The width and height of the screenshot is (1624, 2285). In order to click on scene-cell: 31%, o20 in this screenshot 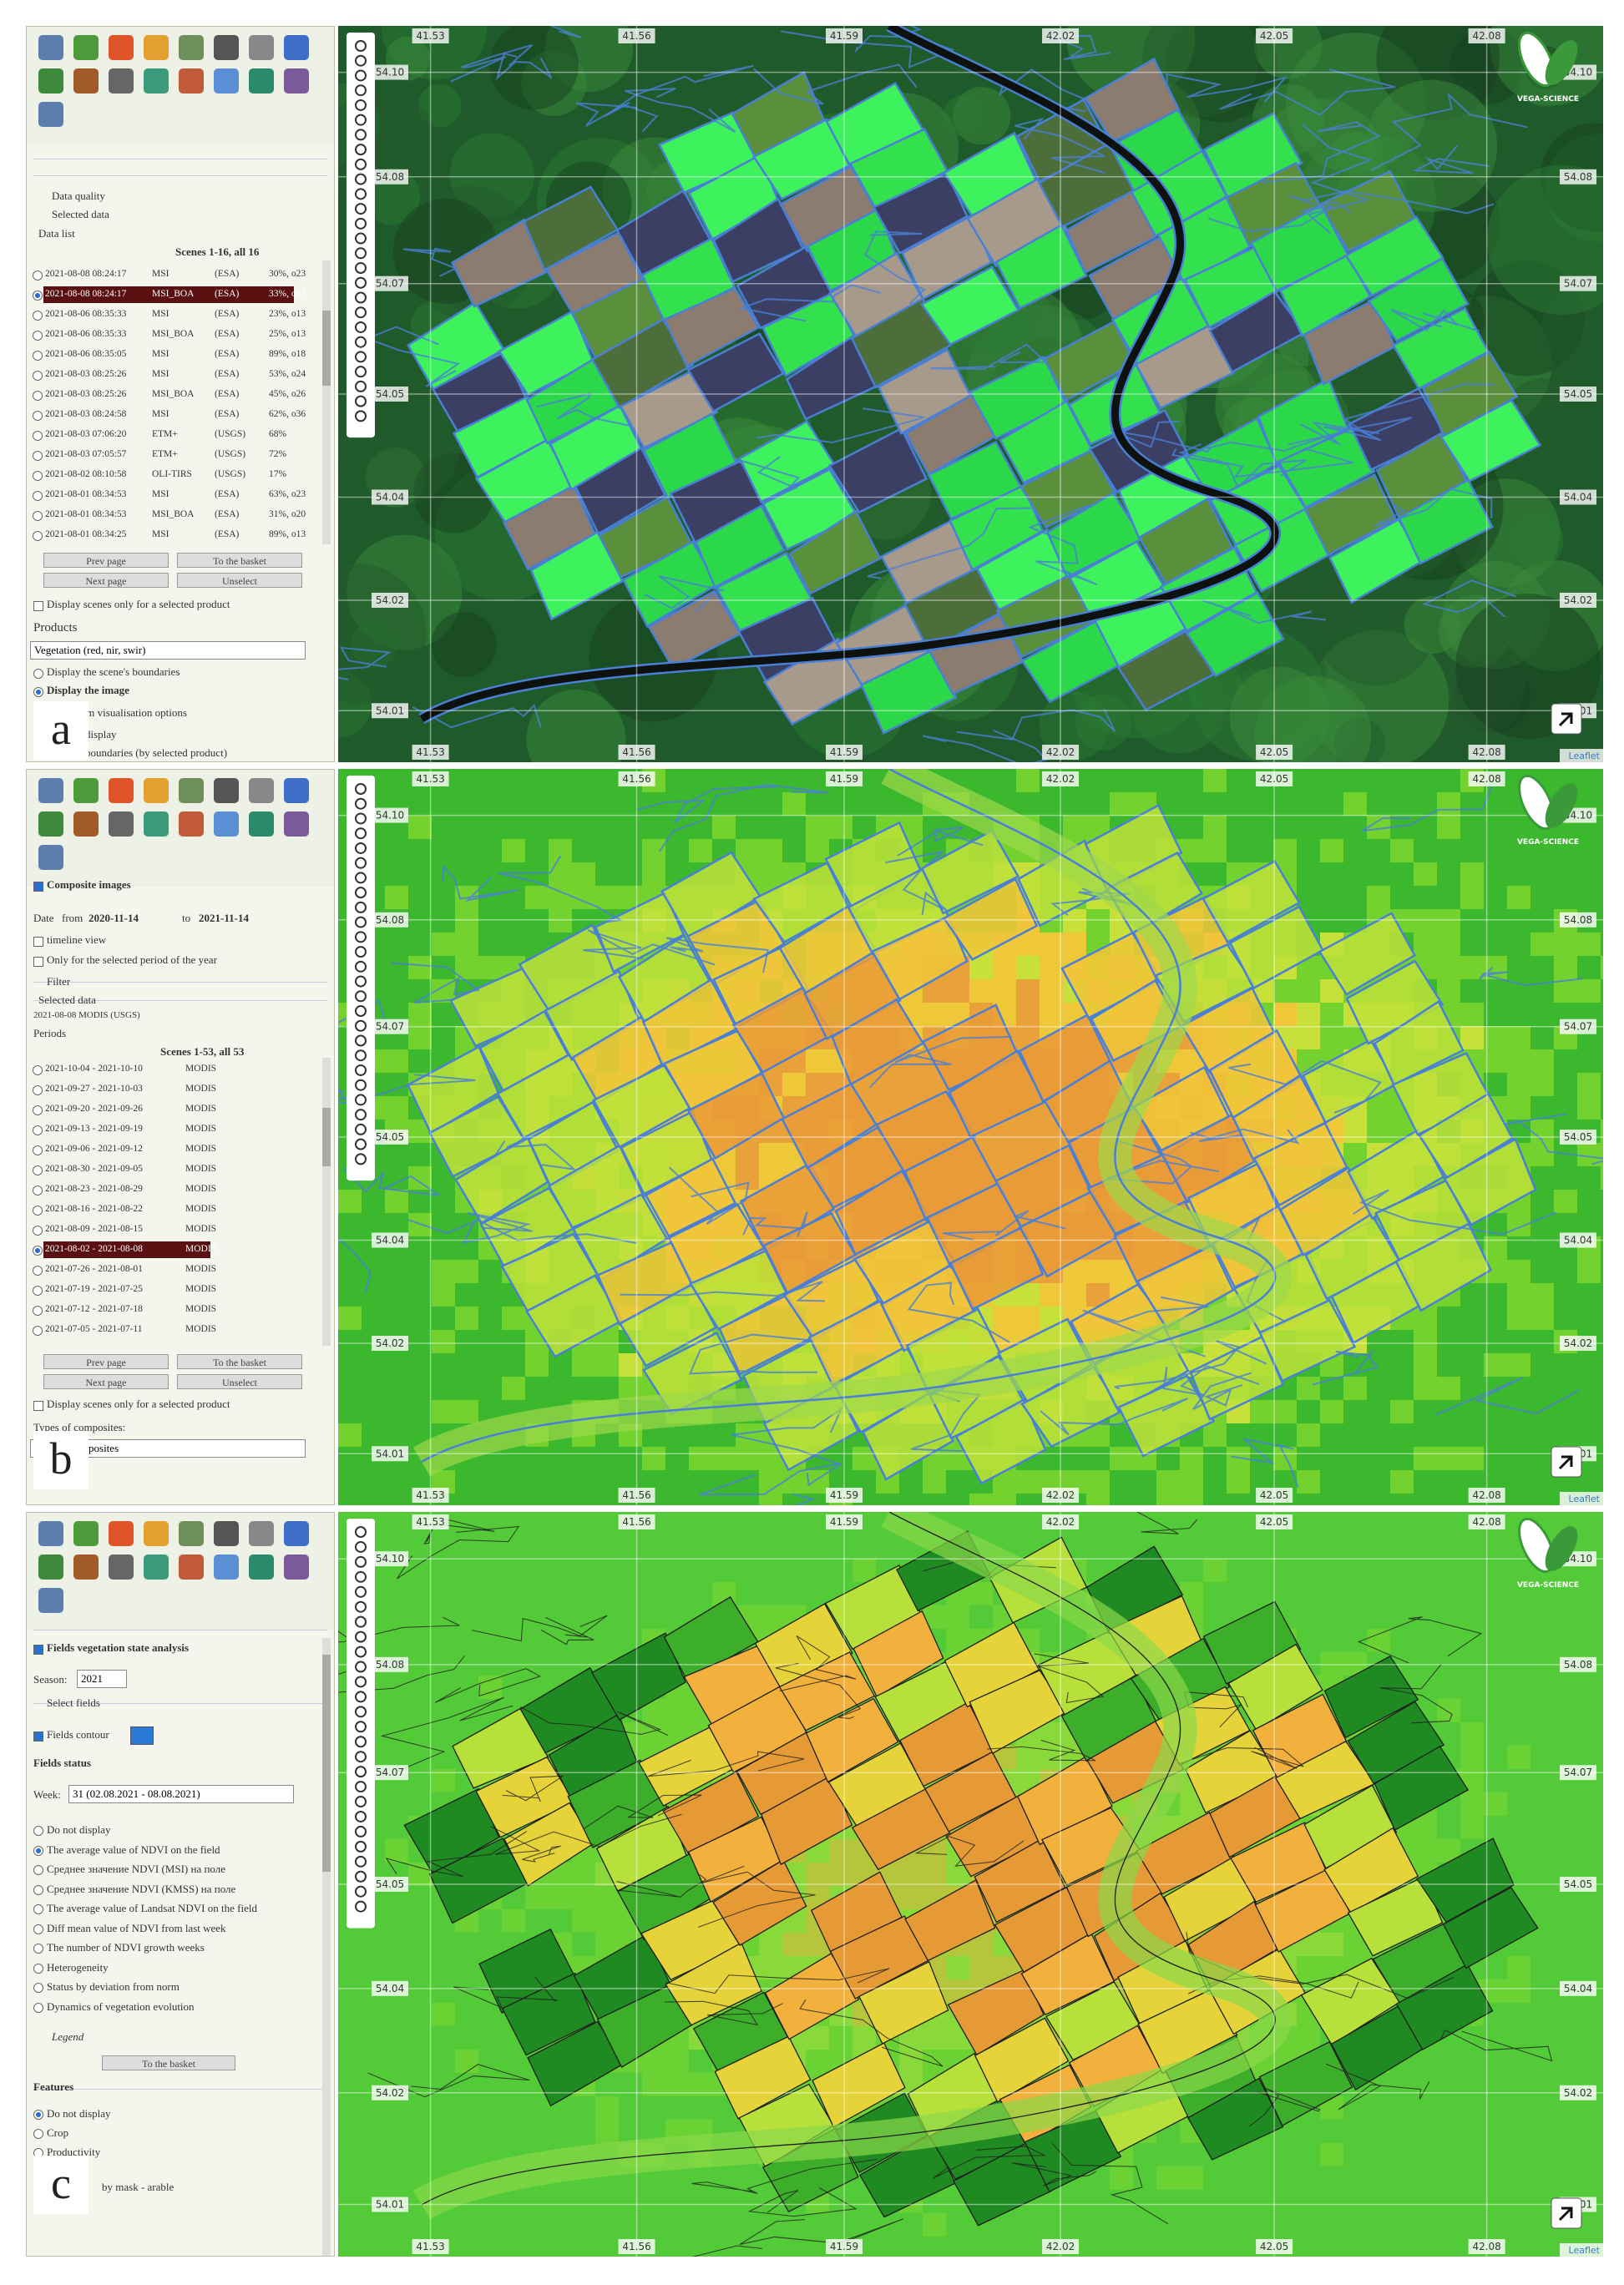, I will do `click(287, 514)`.